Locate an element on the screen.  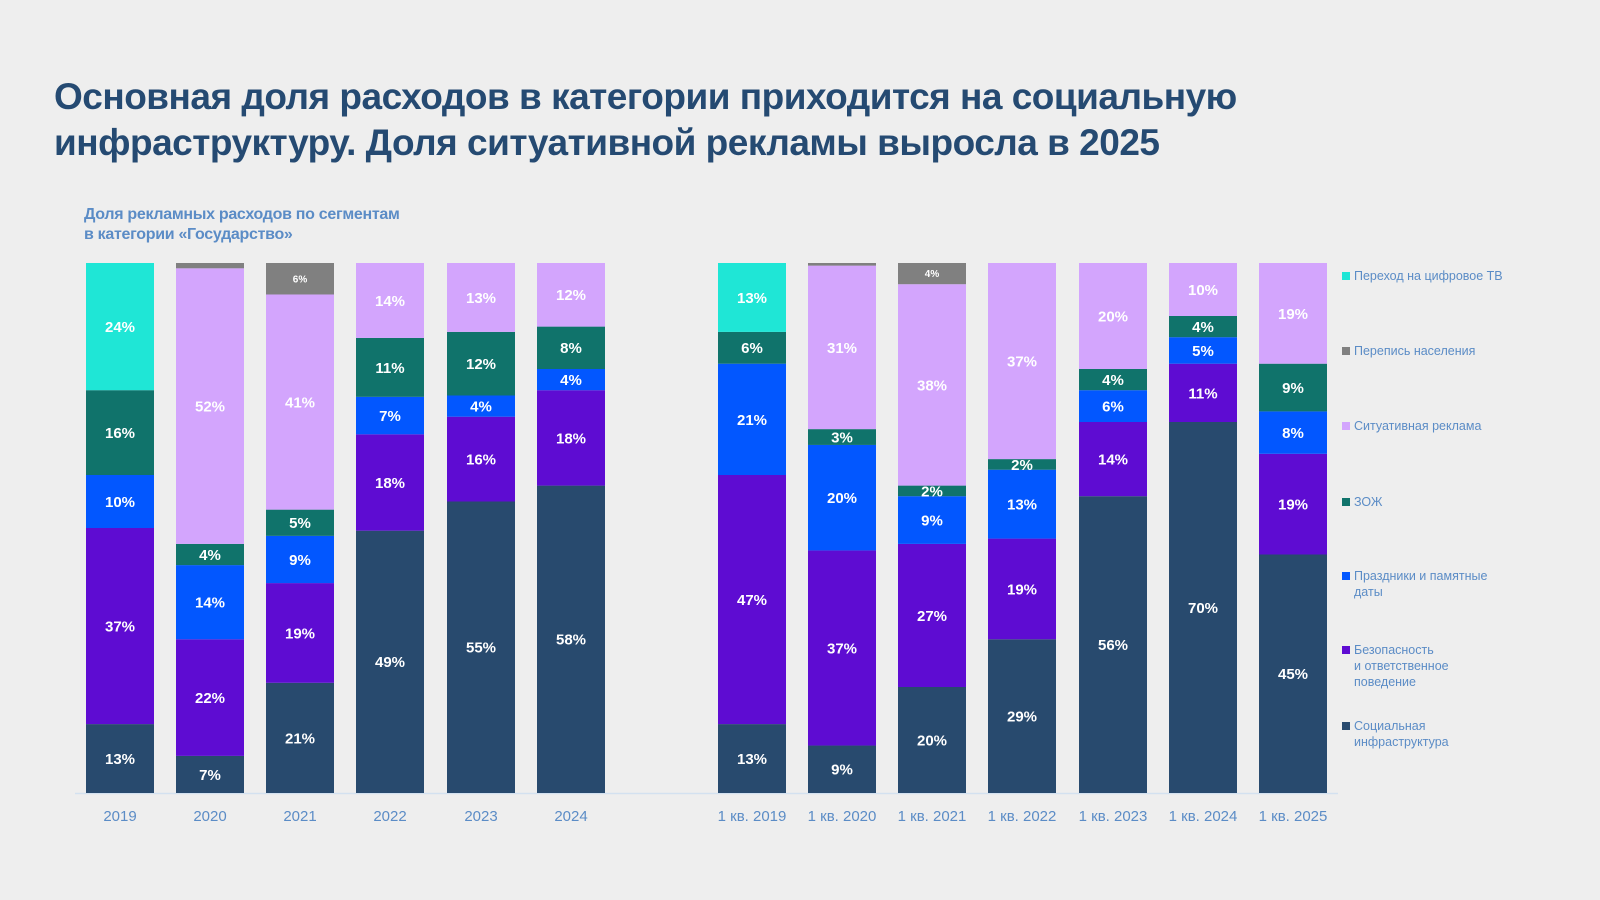
data-label: 21% is located at coordinates (752, 420).